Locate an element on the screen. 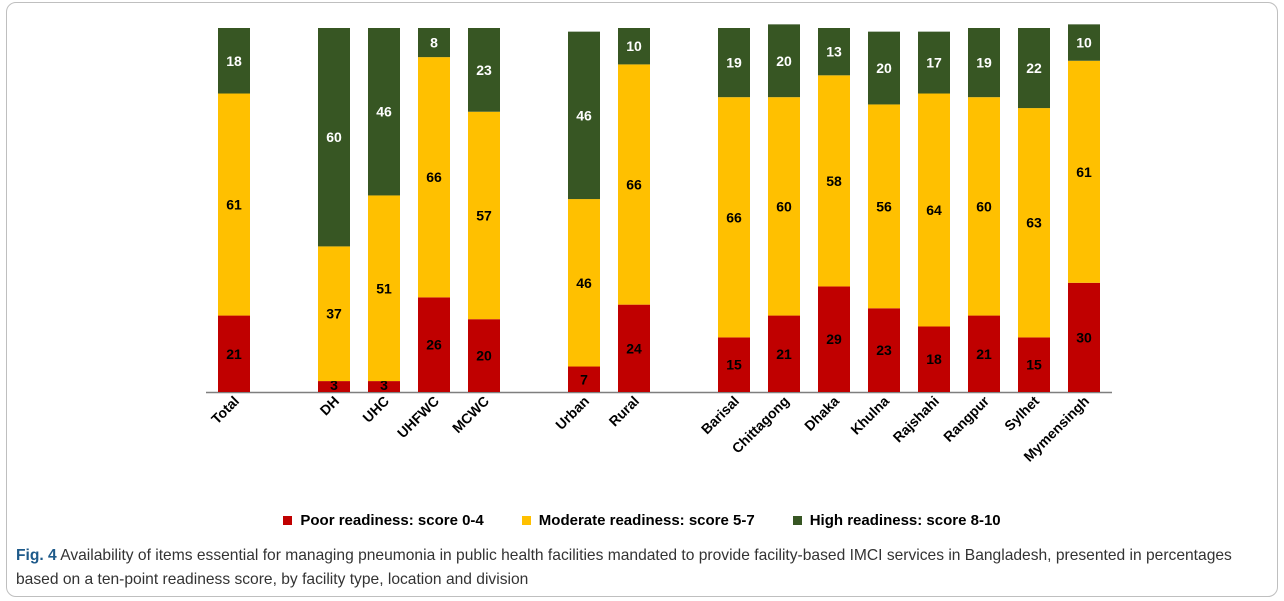 The height and width of the screenshot is (601, 1284). x-tick-label-sylhet: Sylhet is located at coordinates (1021, 413).